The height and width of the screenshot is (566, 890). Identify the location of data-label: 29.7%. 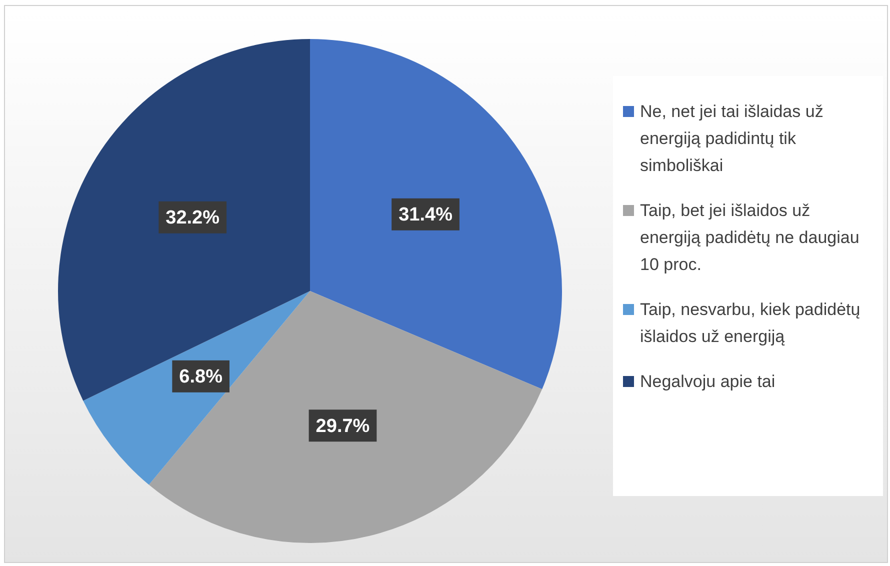
(343, 426).